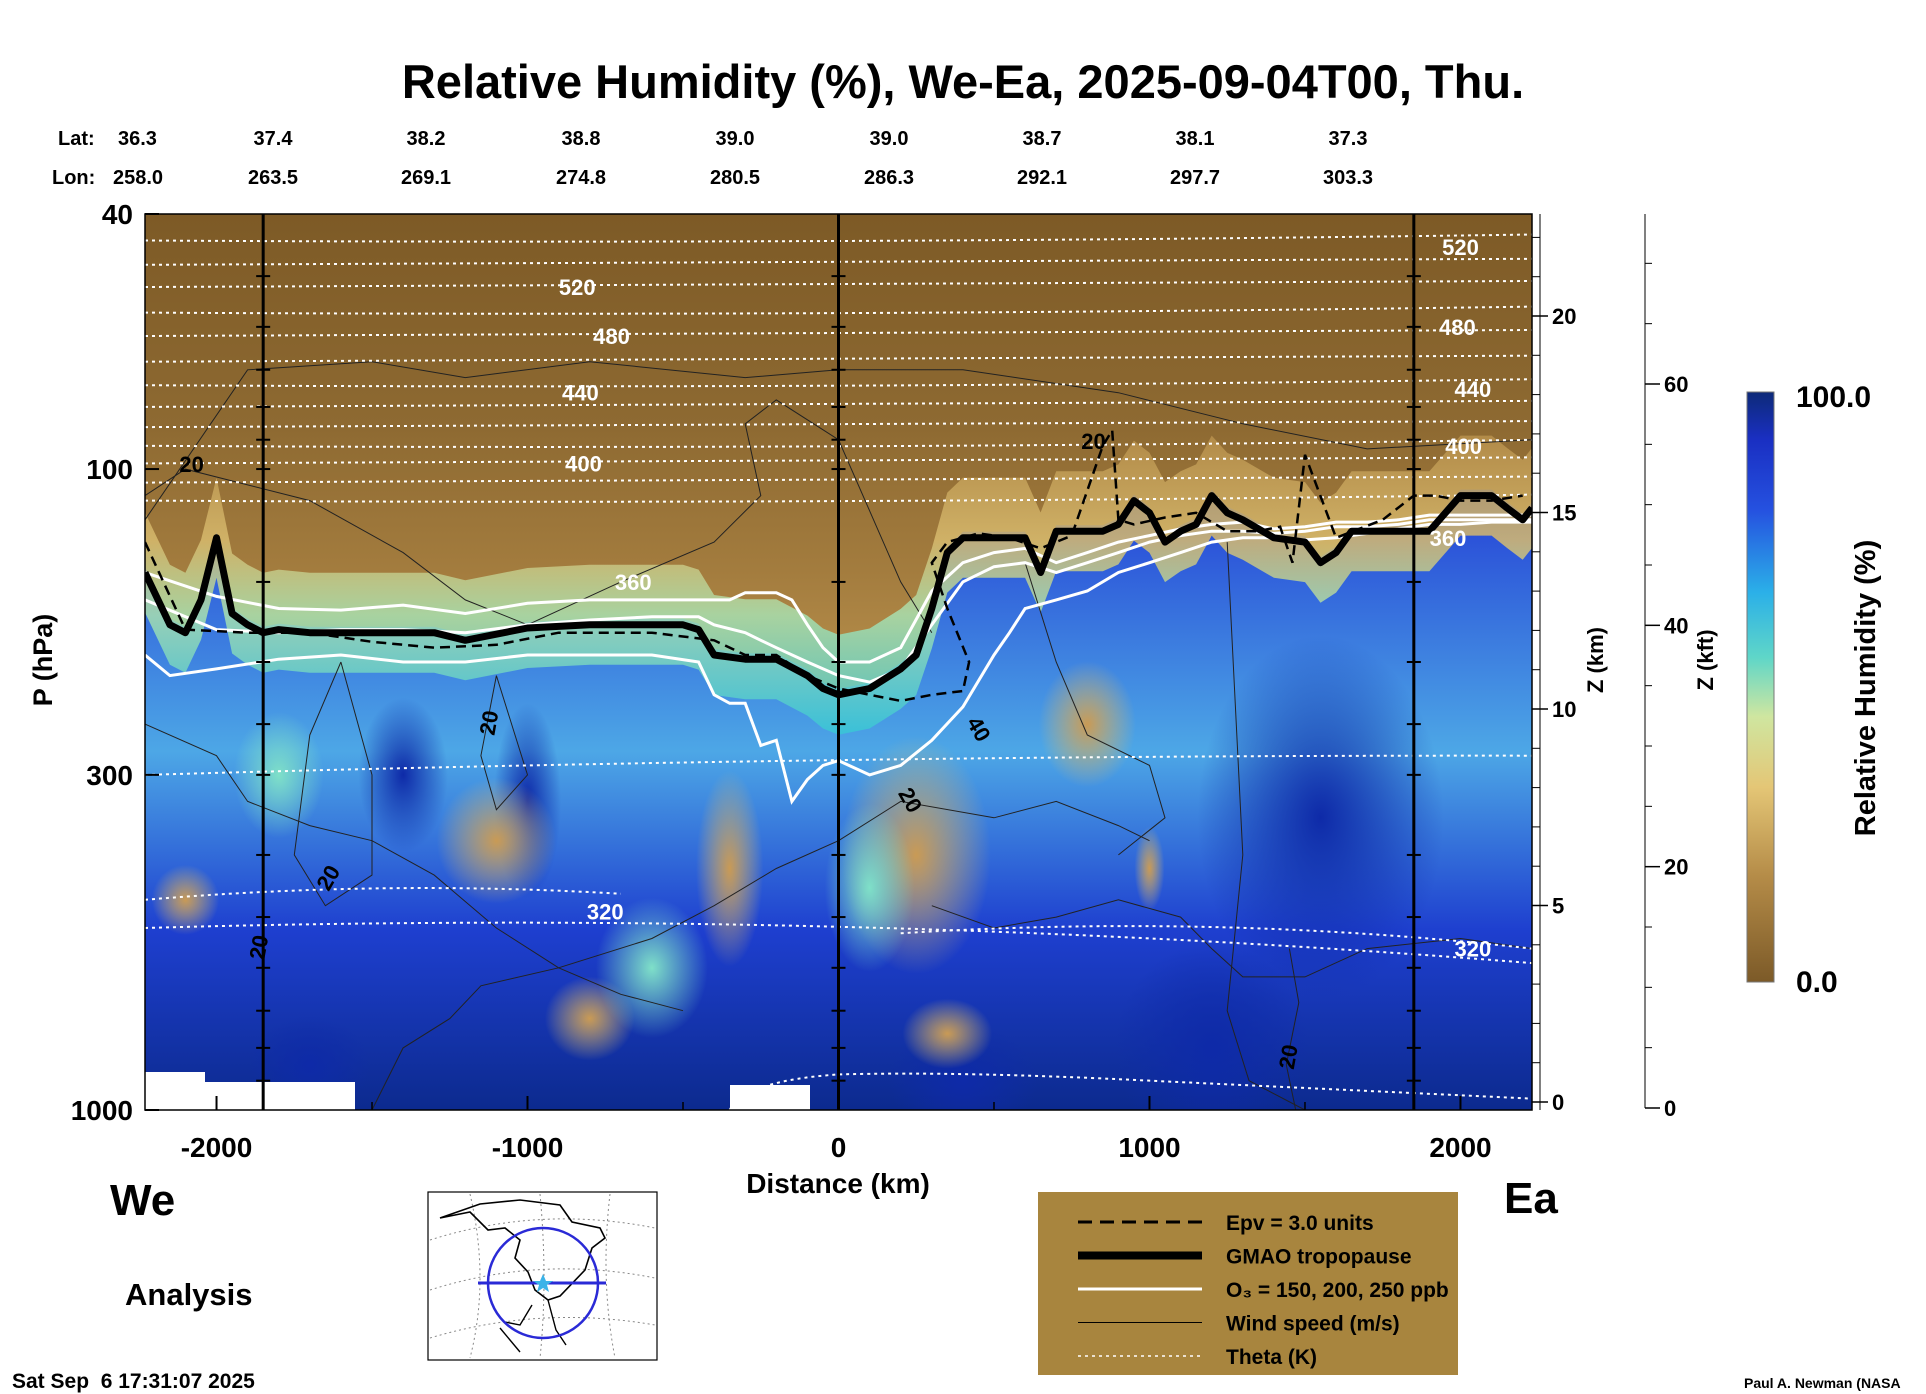 The width and height of the screenshot is (1926, 1394). I want to click on lon-value: 286.3, so click(889, 178).